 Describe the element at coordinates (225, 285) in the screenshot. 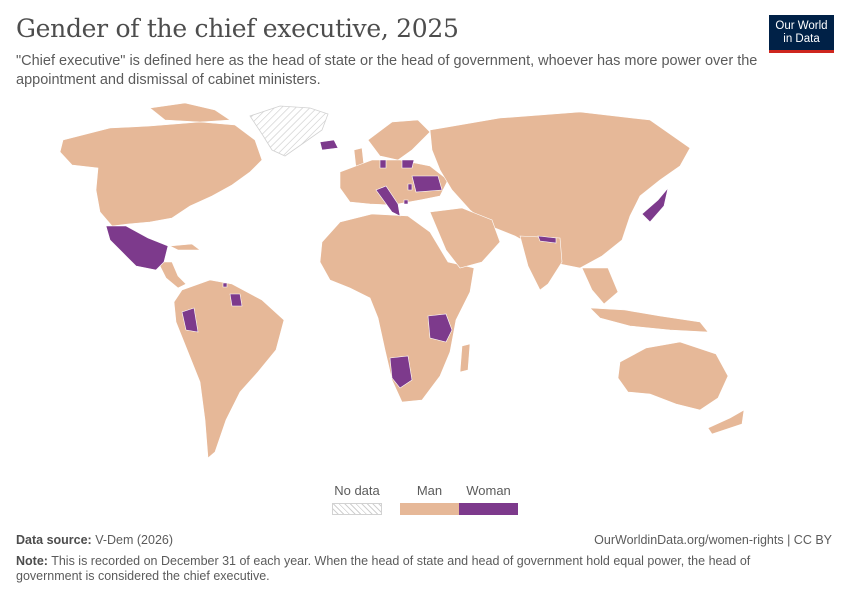

I see `region-trinidad` at that location.